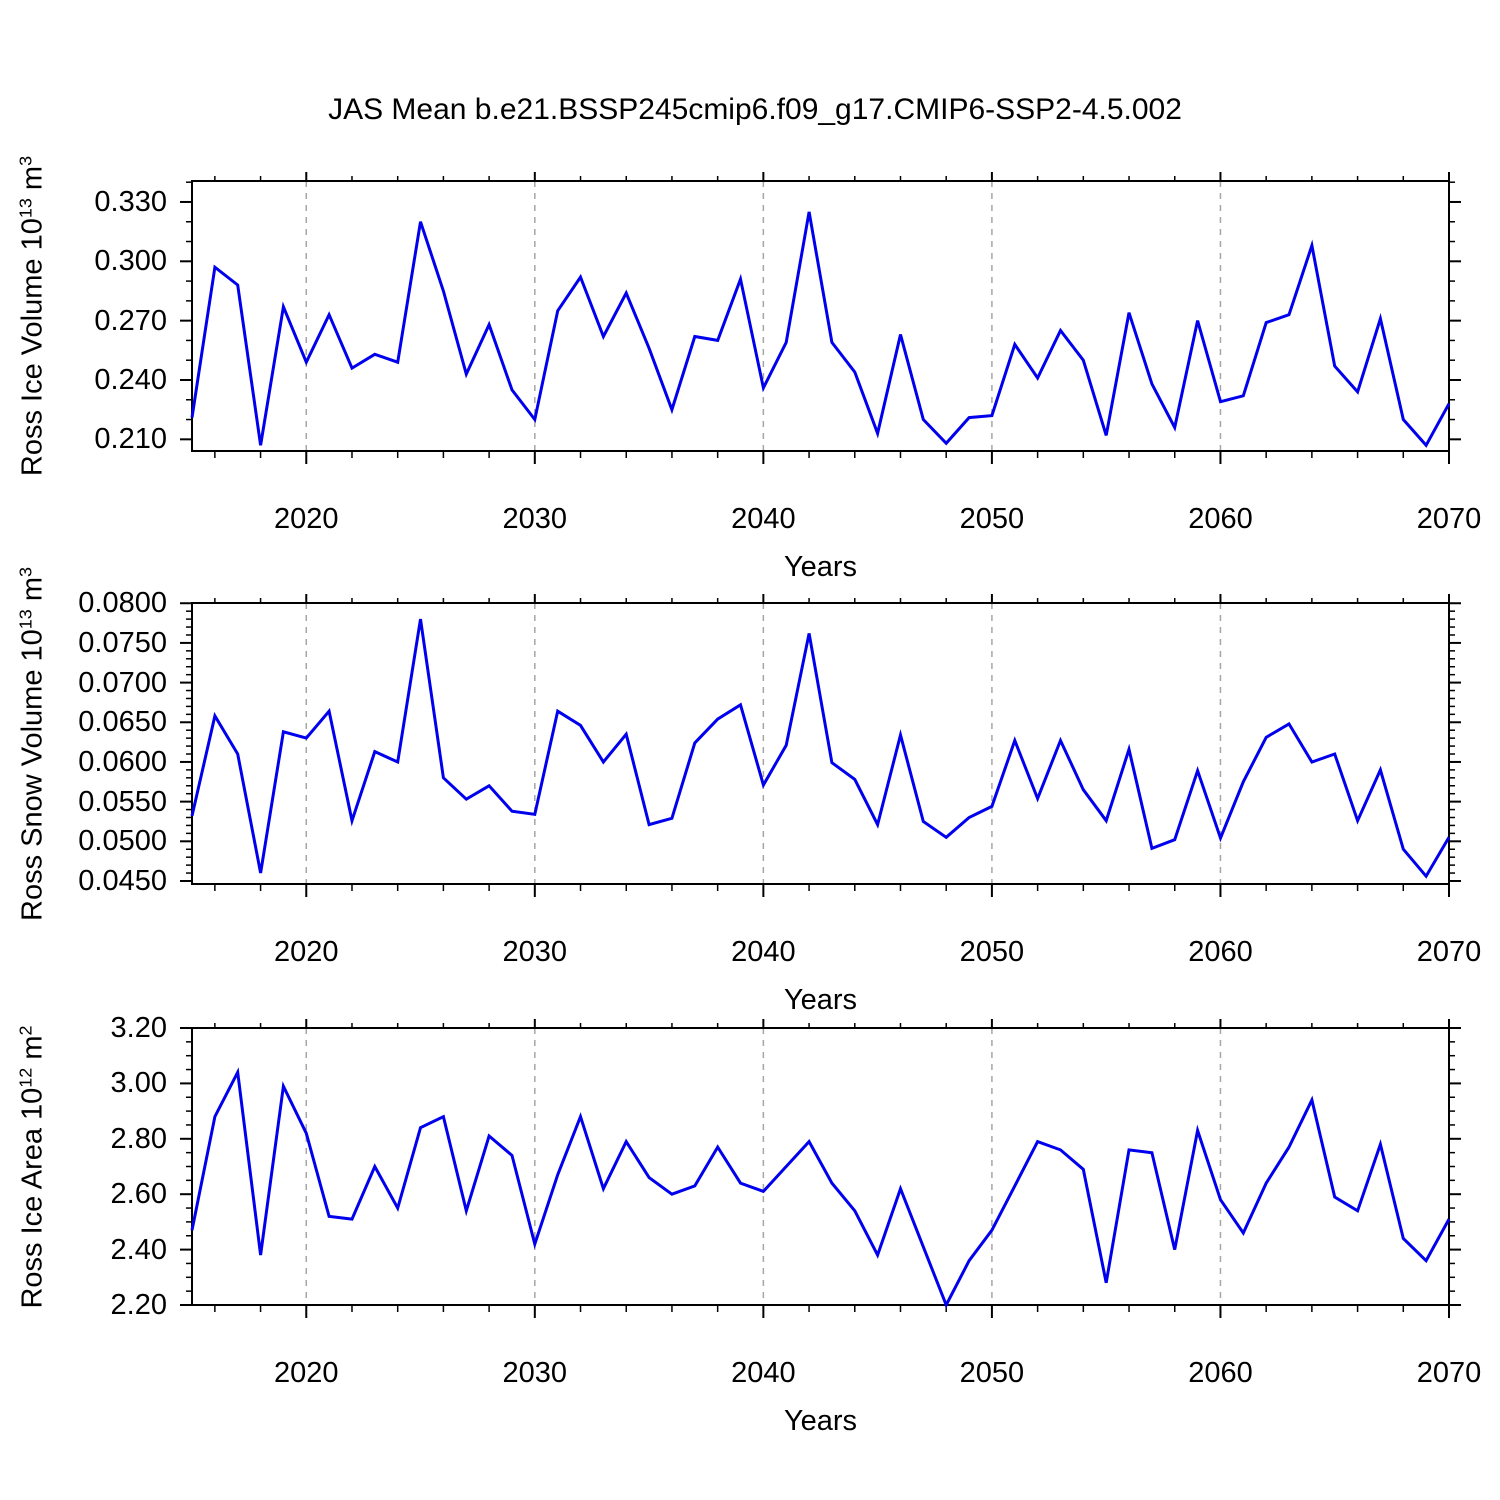  Describe the element at coordinates (138, 1138) in the screenshot. I see `y-tick-label: 2.80` at that location.